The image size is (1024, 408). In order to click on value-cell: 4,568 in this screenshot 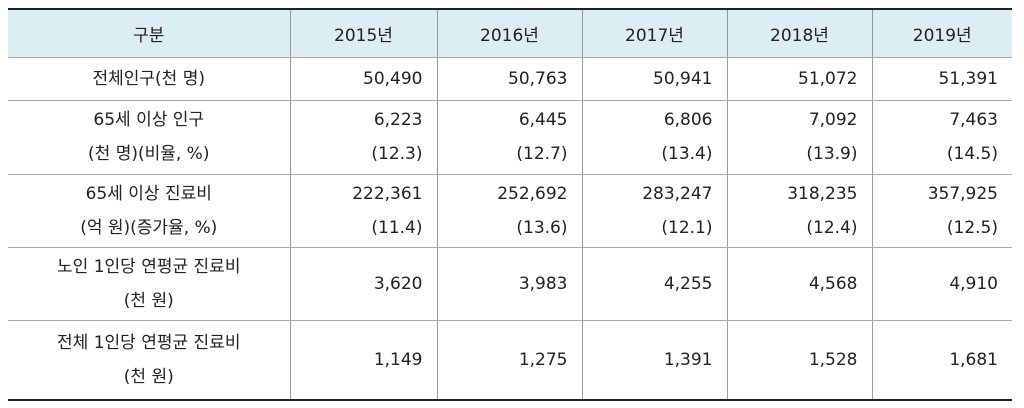, I will do `click(799, 284)`.